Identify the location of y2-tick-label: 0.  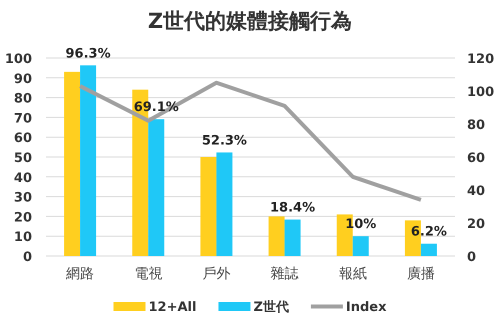
(471, 257).